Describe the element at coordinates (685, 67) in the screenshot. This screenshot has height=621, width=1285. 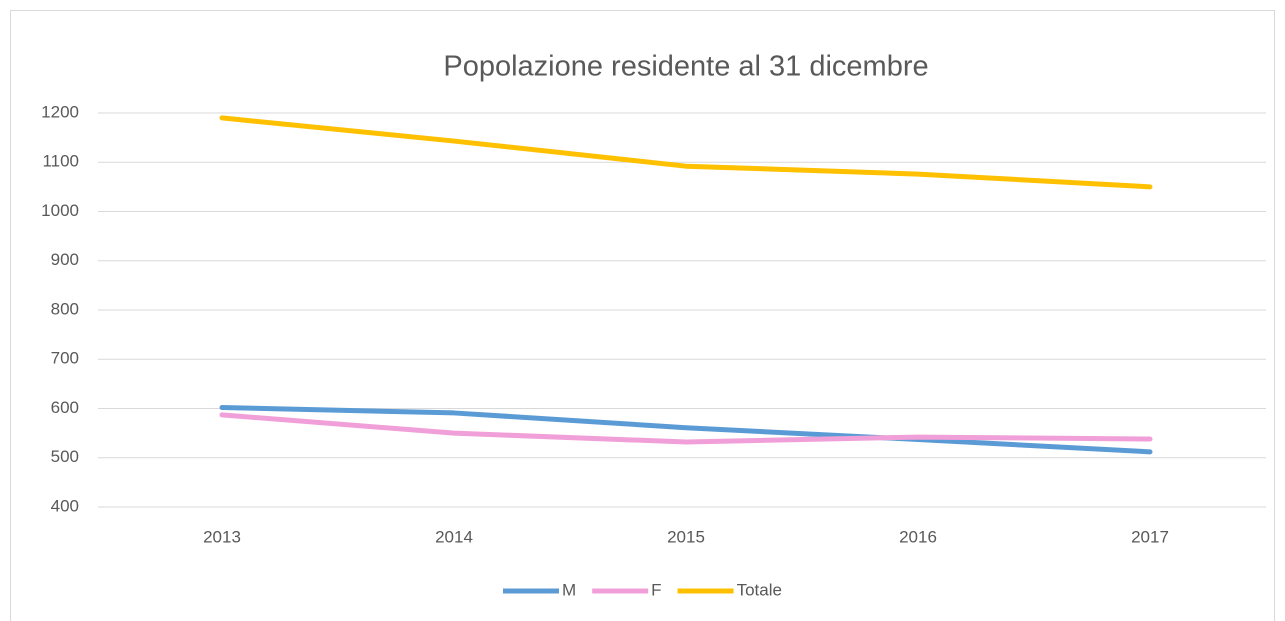
I see `chart-title: Popolazione residente al 31 dicembre` at that location.